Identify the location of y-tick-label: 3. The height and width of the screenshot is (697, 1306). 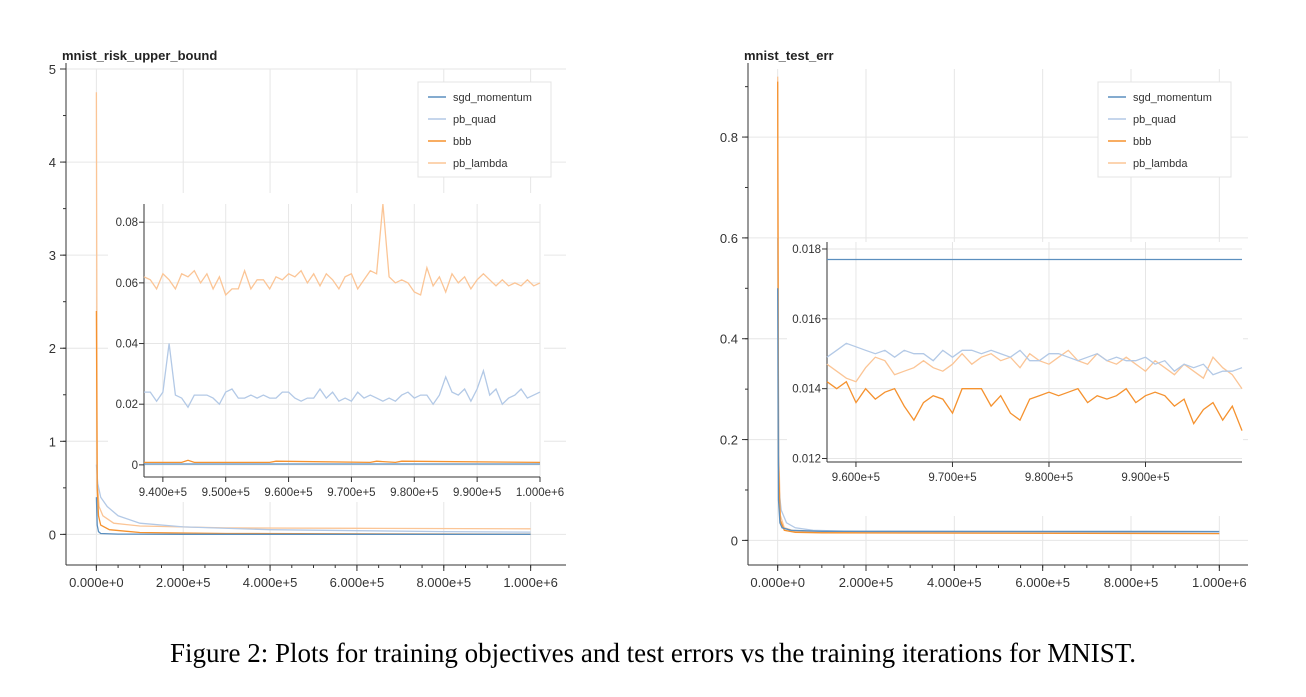
(52, 255).